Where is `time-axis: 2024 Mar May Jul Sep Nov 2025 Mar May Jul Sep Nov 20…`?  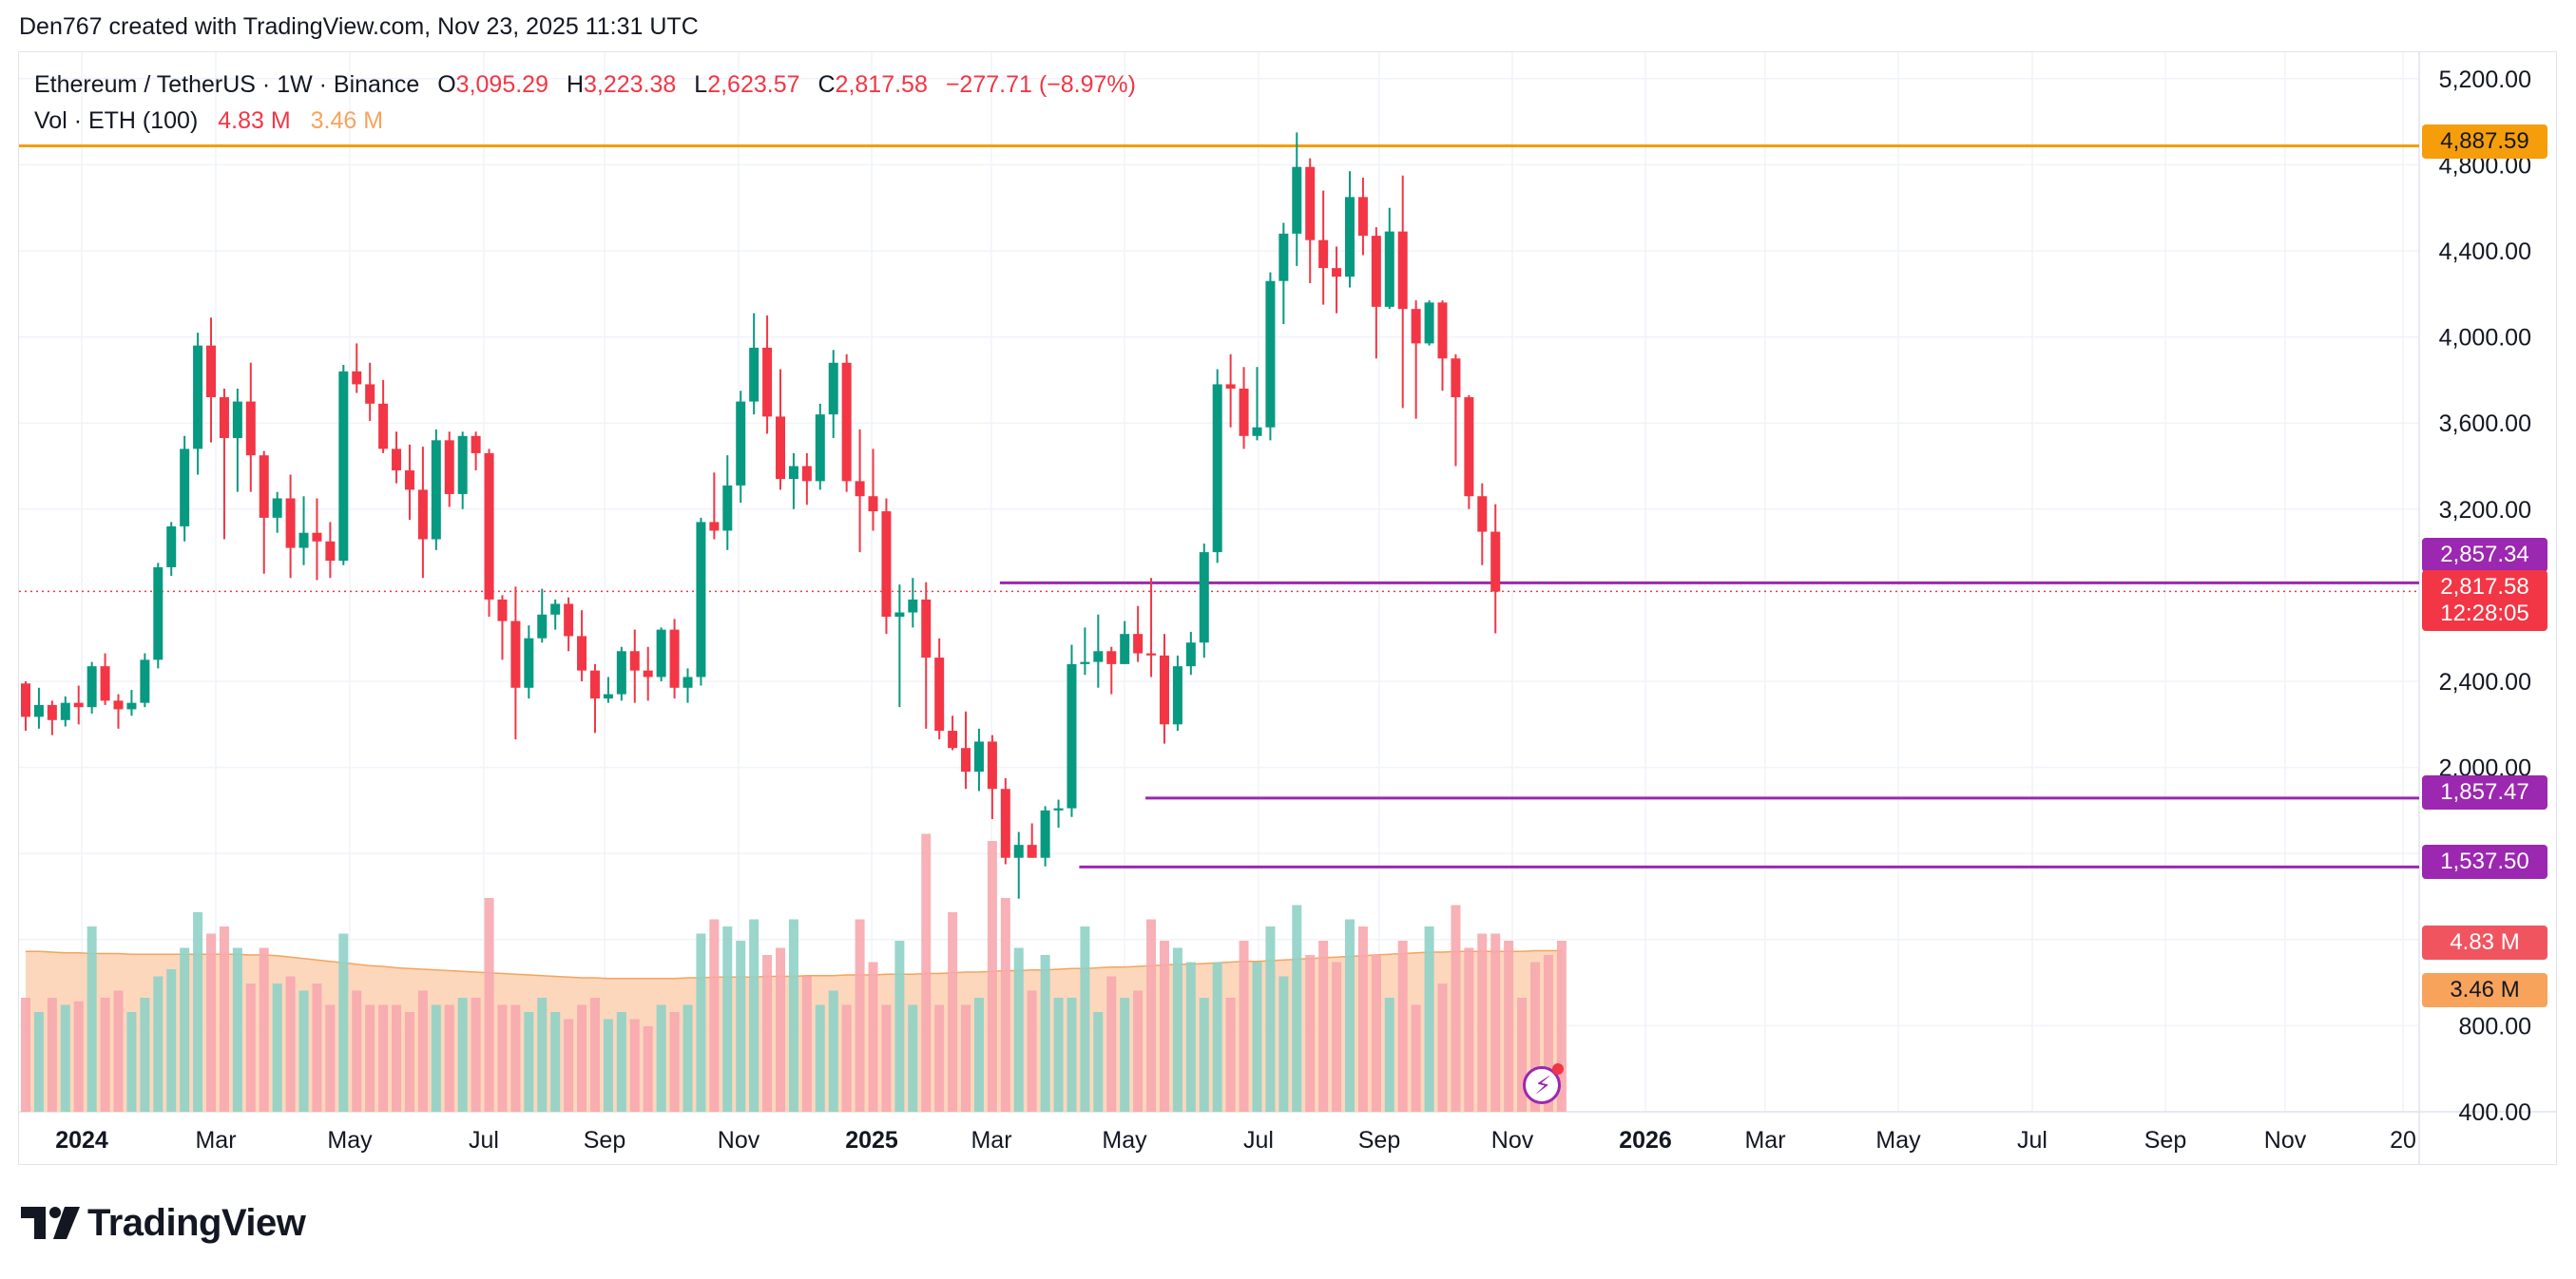 time-axis: 2024 Mar May Jul Sep Nov 2025 Mar May Jul Sep Nov 20… is located at coordinates (1235, 1140).